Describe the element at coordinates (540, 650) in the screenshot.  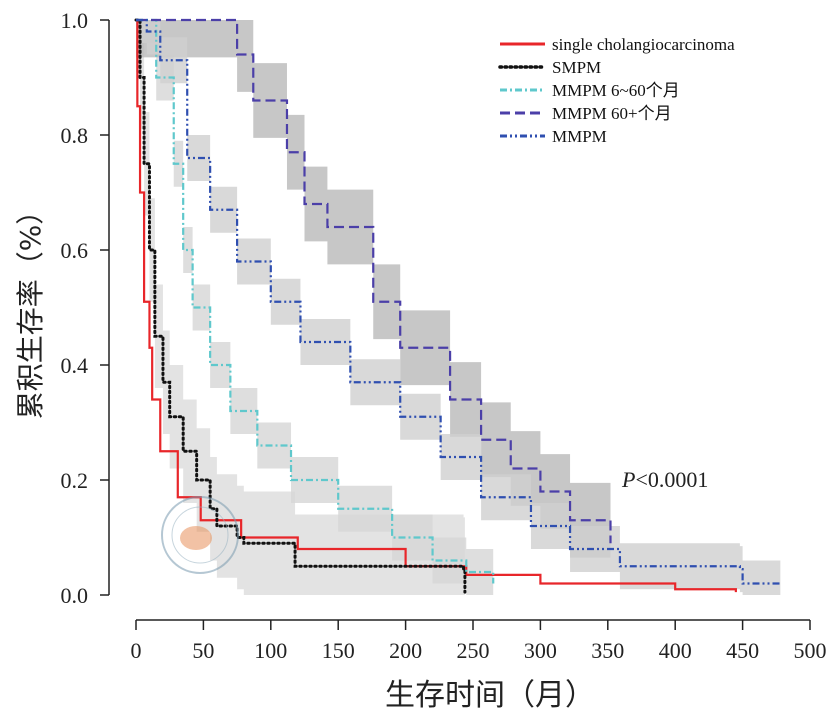
I see `x-tick-label: 300` at that location.